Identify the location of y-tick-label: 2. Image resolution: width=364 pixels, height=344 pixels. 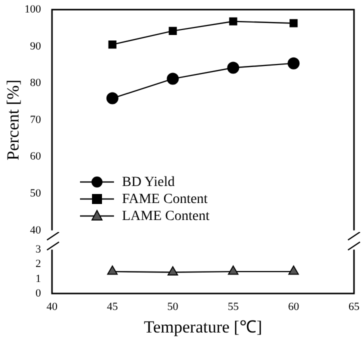
(38, 264).